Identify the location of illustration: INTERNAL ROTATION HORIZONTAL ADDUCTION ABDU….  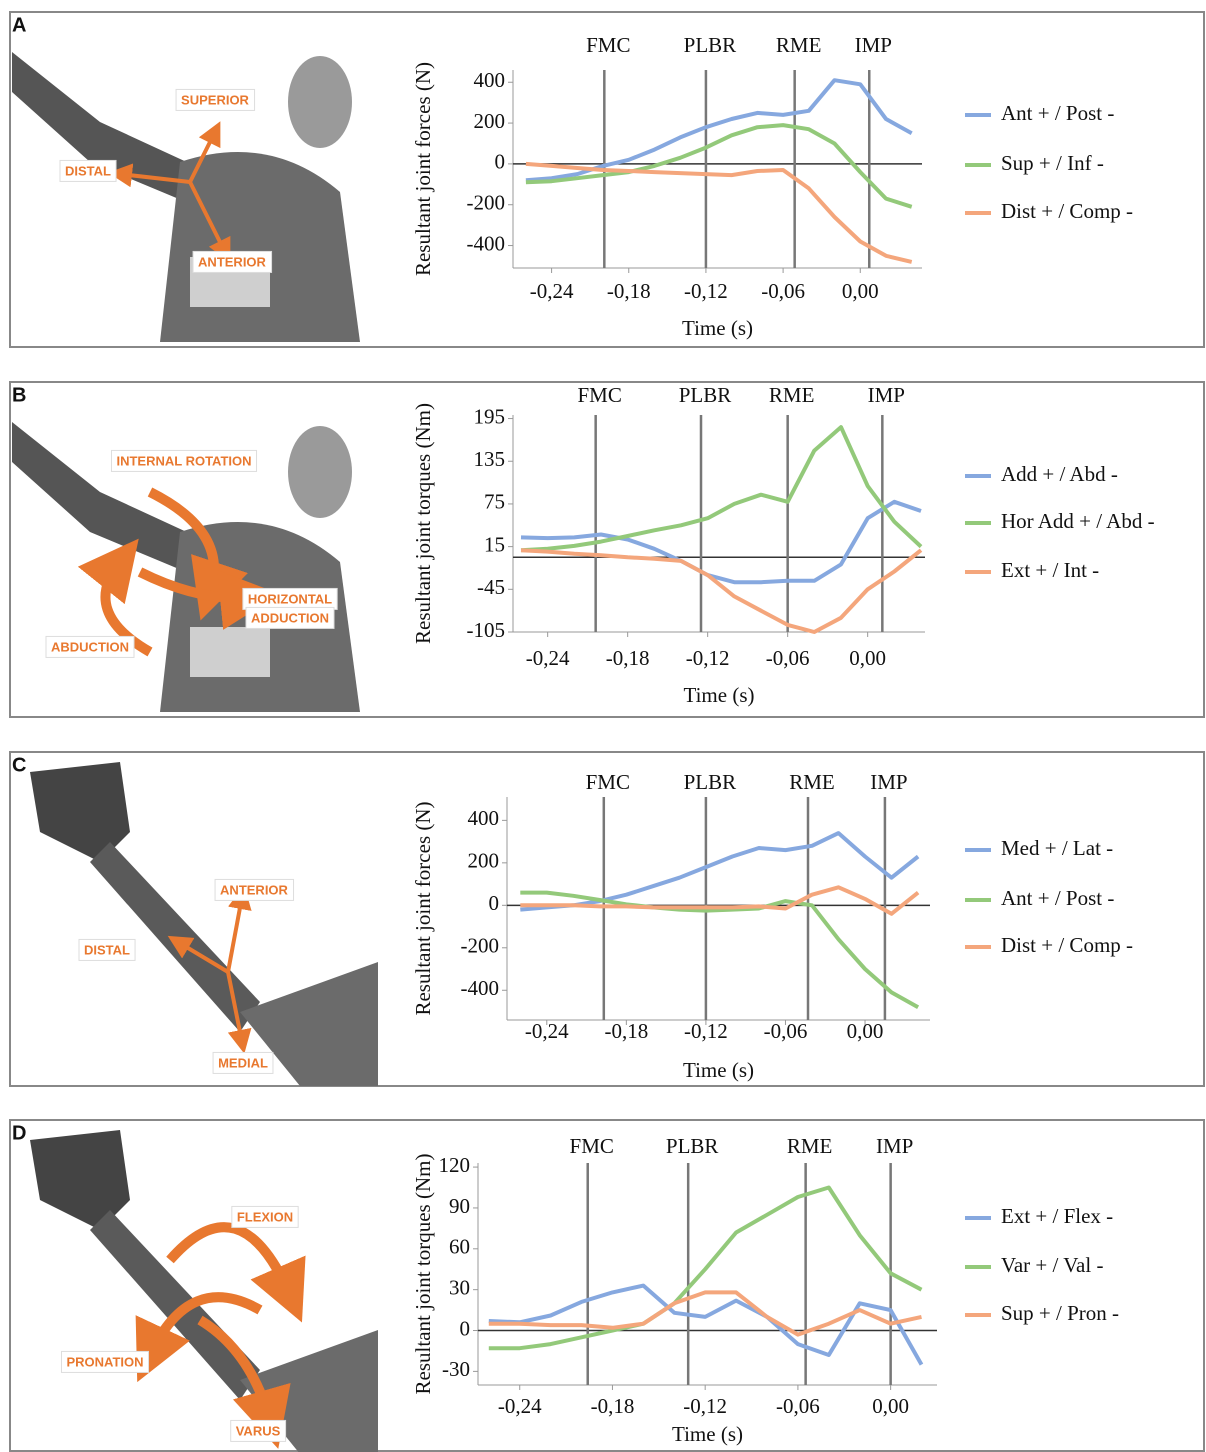
(186, 567).